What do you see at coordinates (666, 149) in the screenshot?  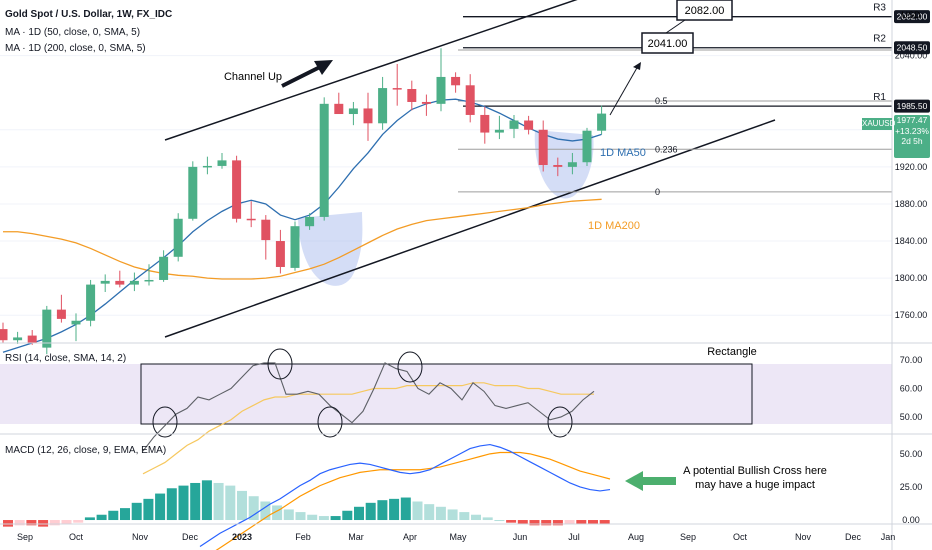 I see `fib-label: 0.236` at bounding box center [666, 149].